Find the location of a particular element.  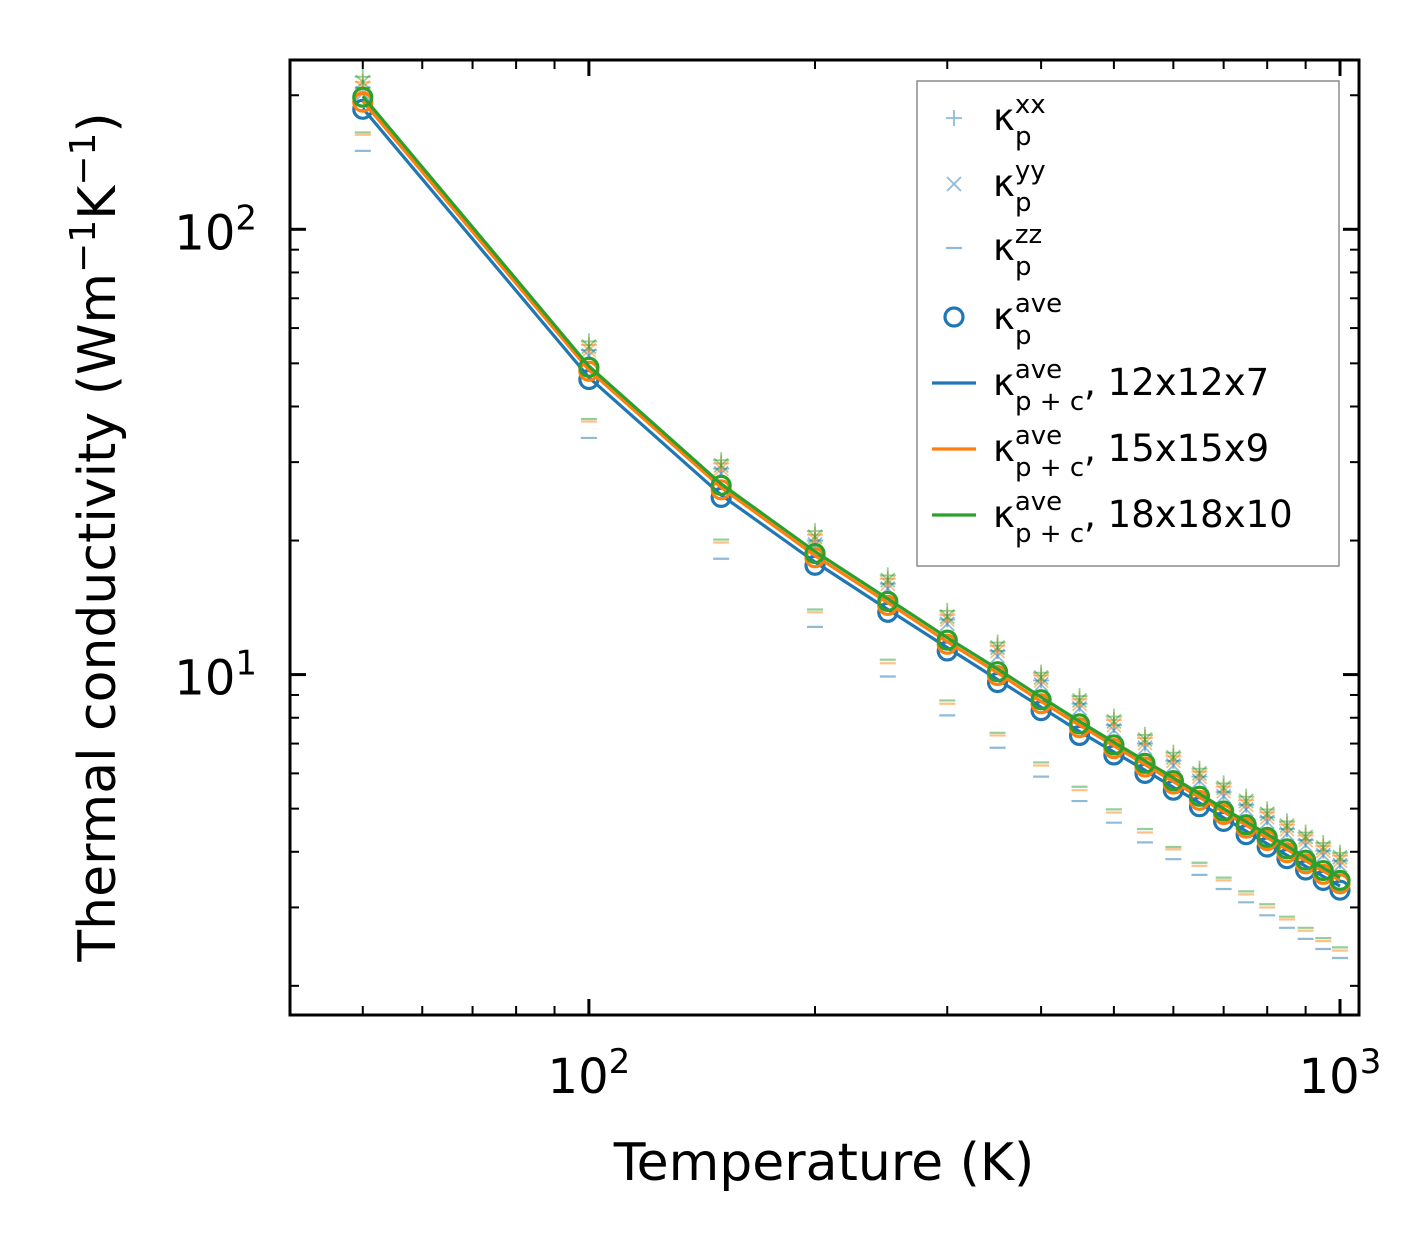

legend-box is located at coordinates (1128, 323).